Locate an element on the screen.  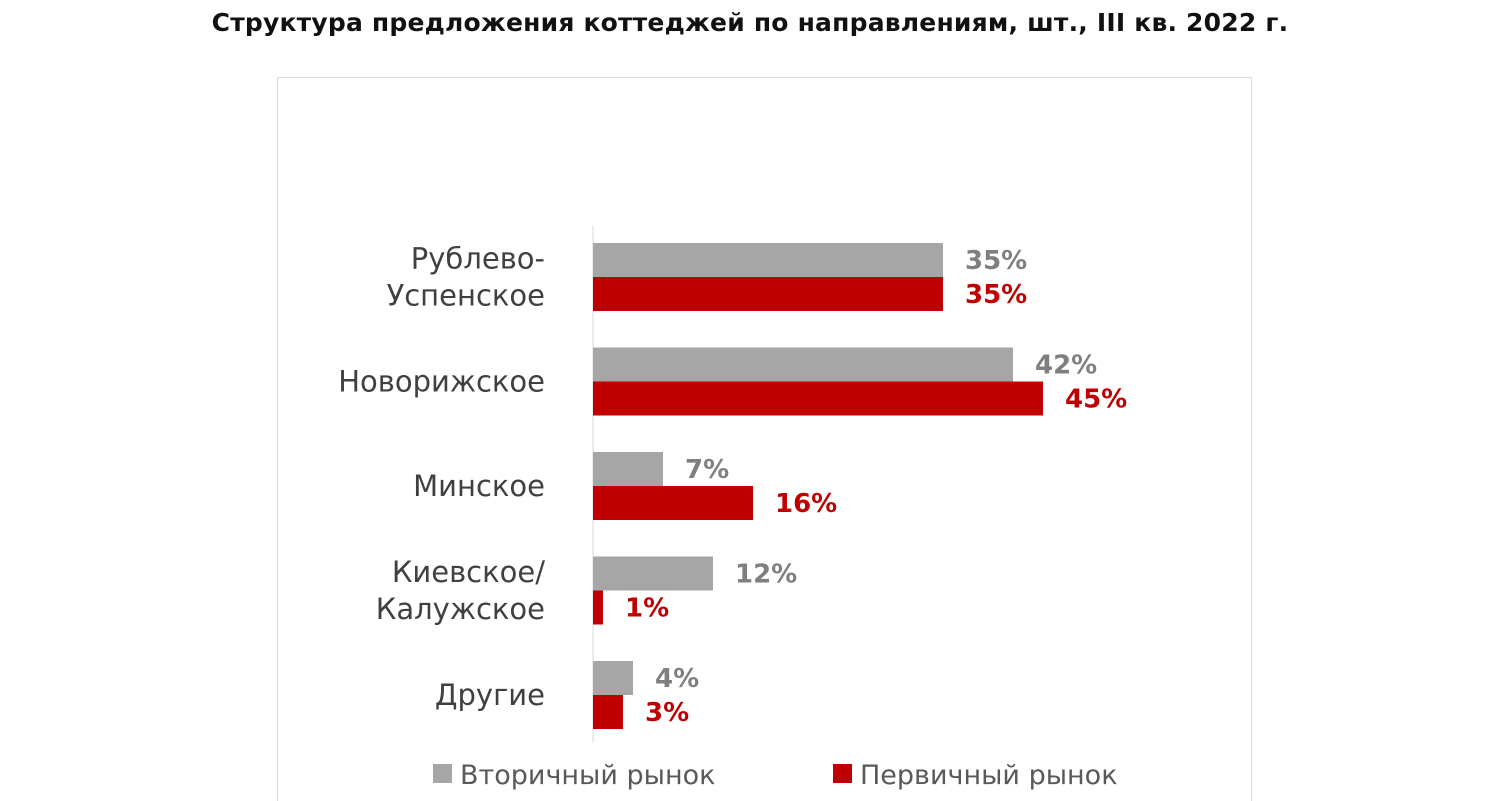
data-label: 7% is located at coordinates (707, 470).